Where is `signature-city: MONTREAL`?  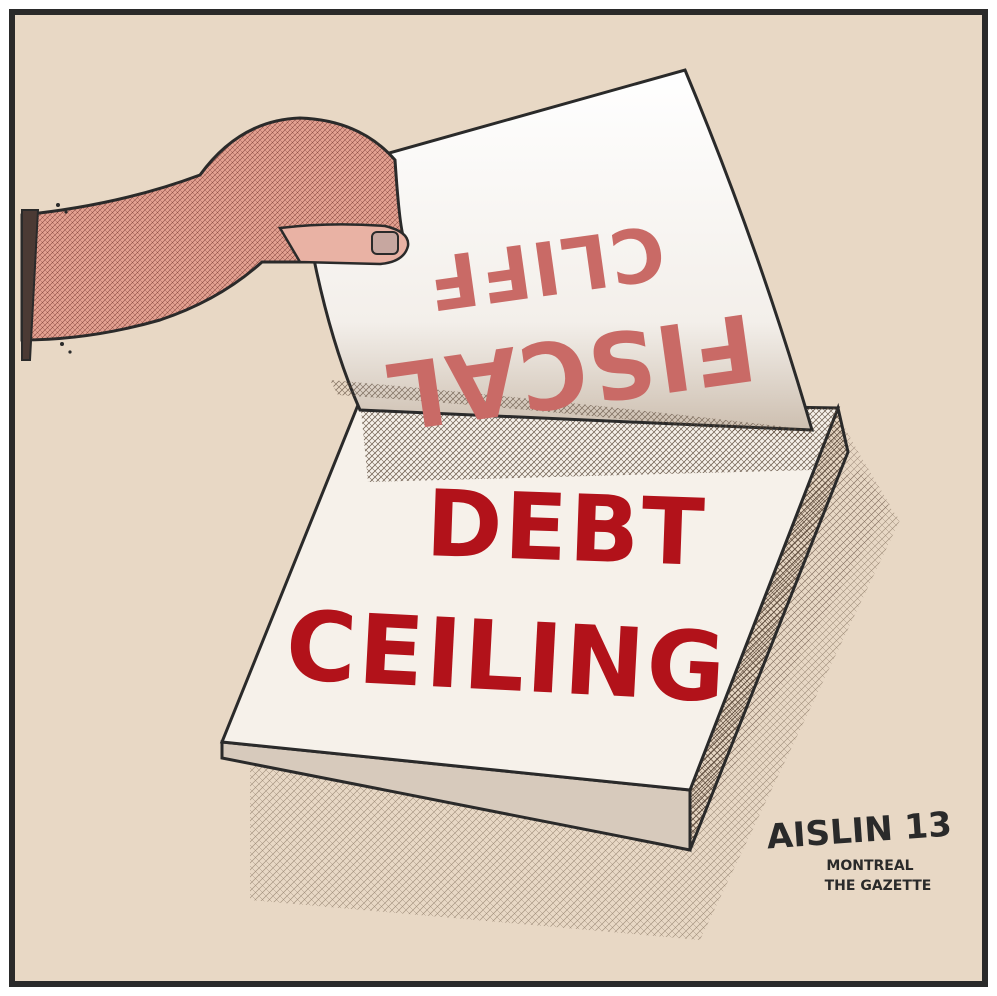 signature-city: MONTREAL is located at coordinates (869, 866).